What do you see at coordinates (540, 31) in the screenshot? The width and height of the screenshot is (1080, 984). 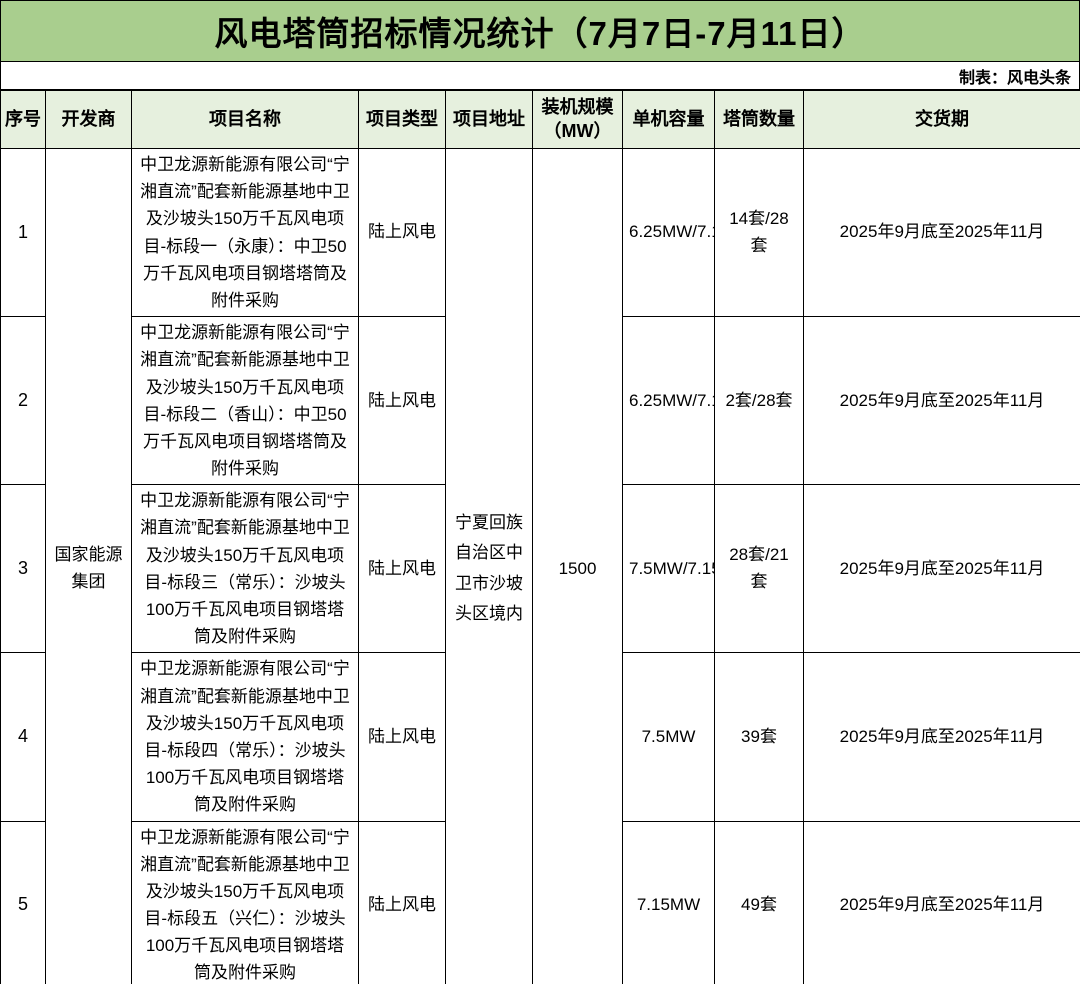 I see `page-title: 风电塔筒招标情况统计（7月7日-7月11日）` at bounding box center [540, 31].